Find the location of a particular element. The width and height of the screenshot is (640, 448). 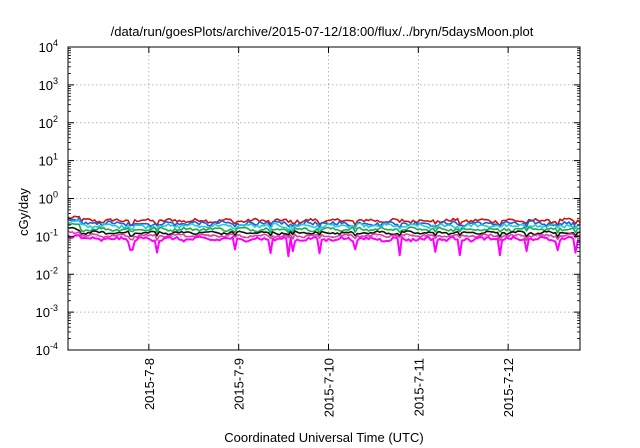

x-tick-label: 2015-7-9 is located at coordinates (239, 384).